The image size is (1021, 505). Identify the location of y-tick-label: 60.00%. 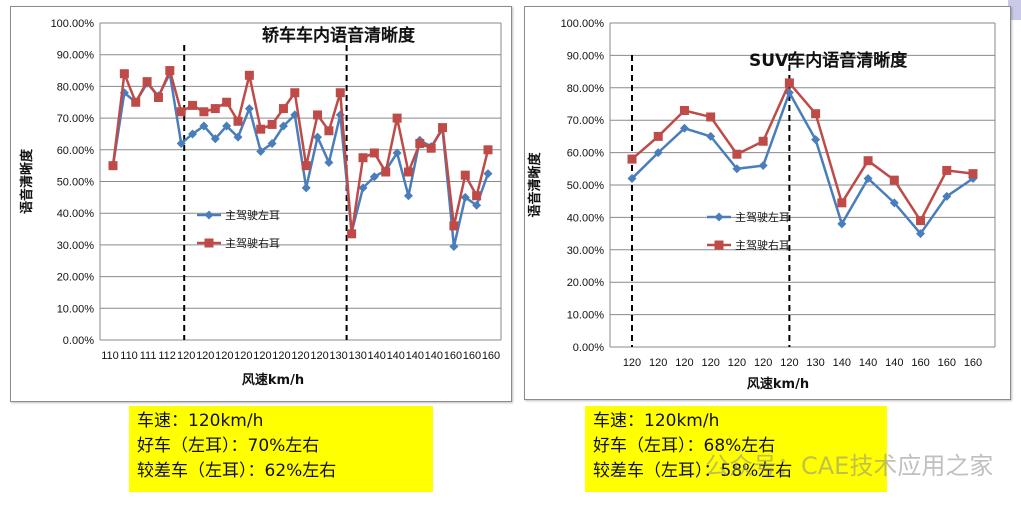
(76, 151).